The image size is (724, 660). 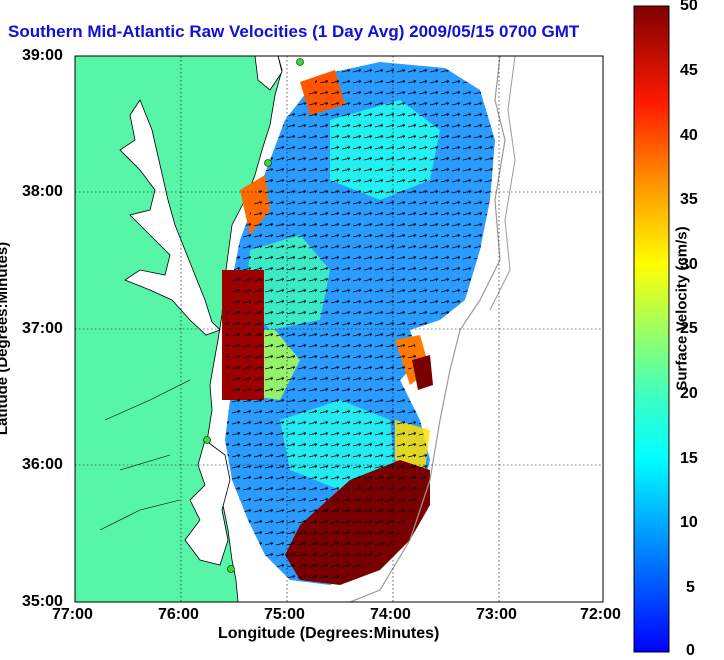 What do you see at coordinates (689, 328) in the screenshot?
I see `colorbar-tick-label: 25` at bounding box center [689, 328].